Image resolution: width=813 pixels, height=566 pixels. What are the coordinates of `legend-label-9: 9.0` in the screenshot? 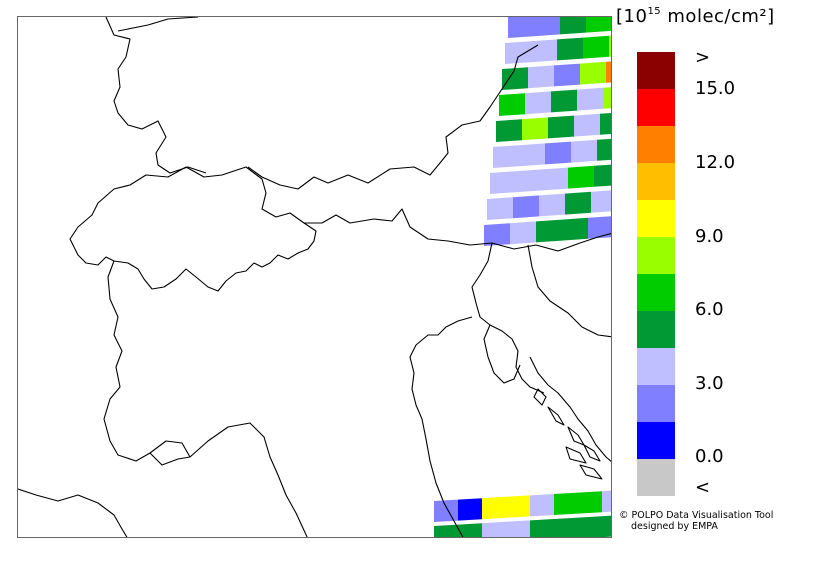 It's located at (709, 236).